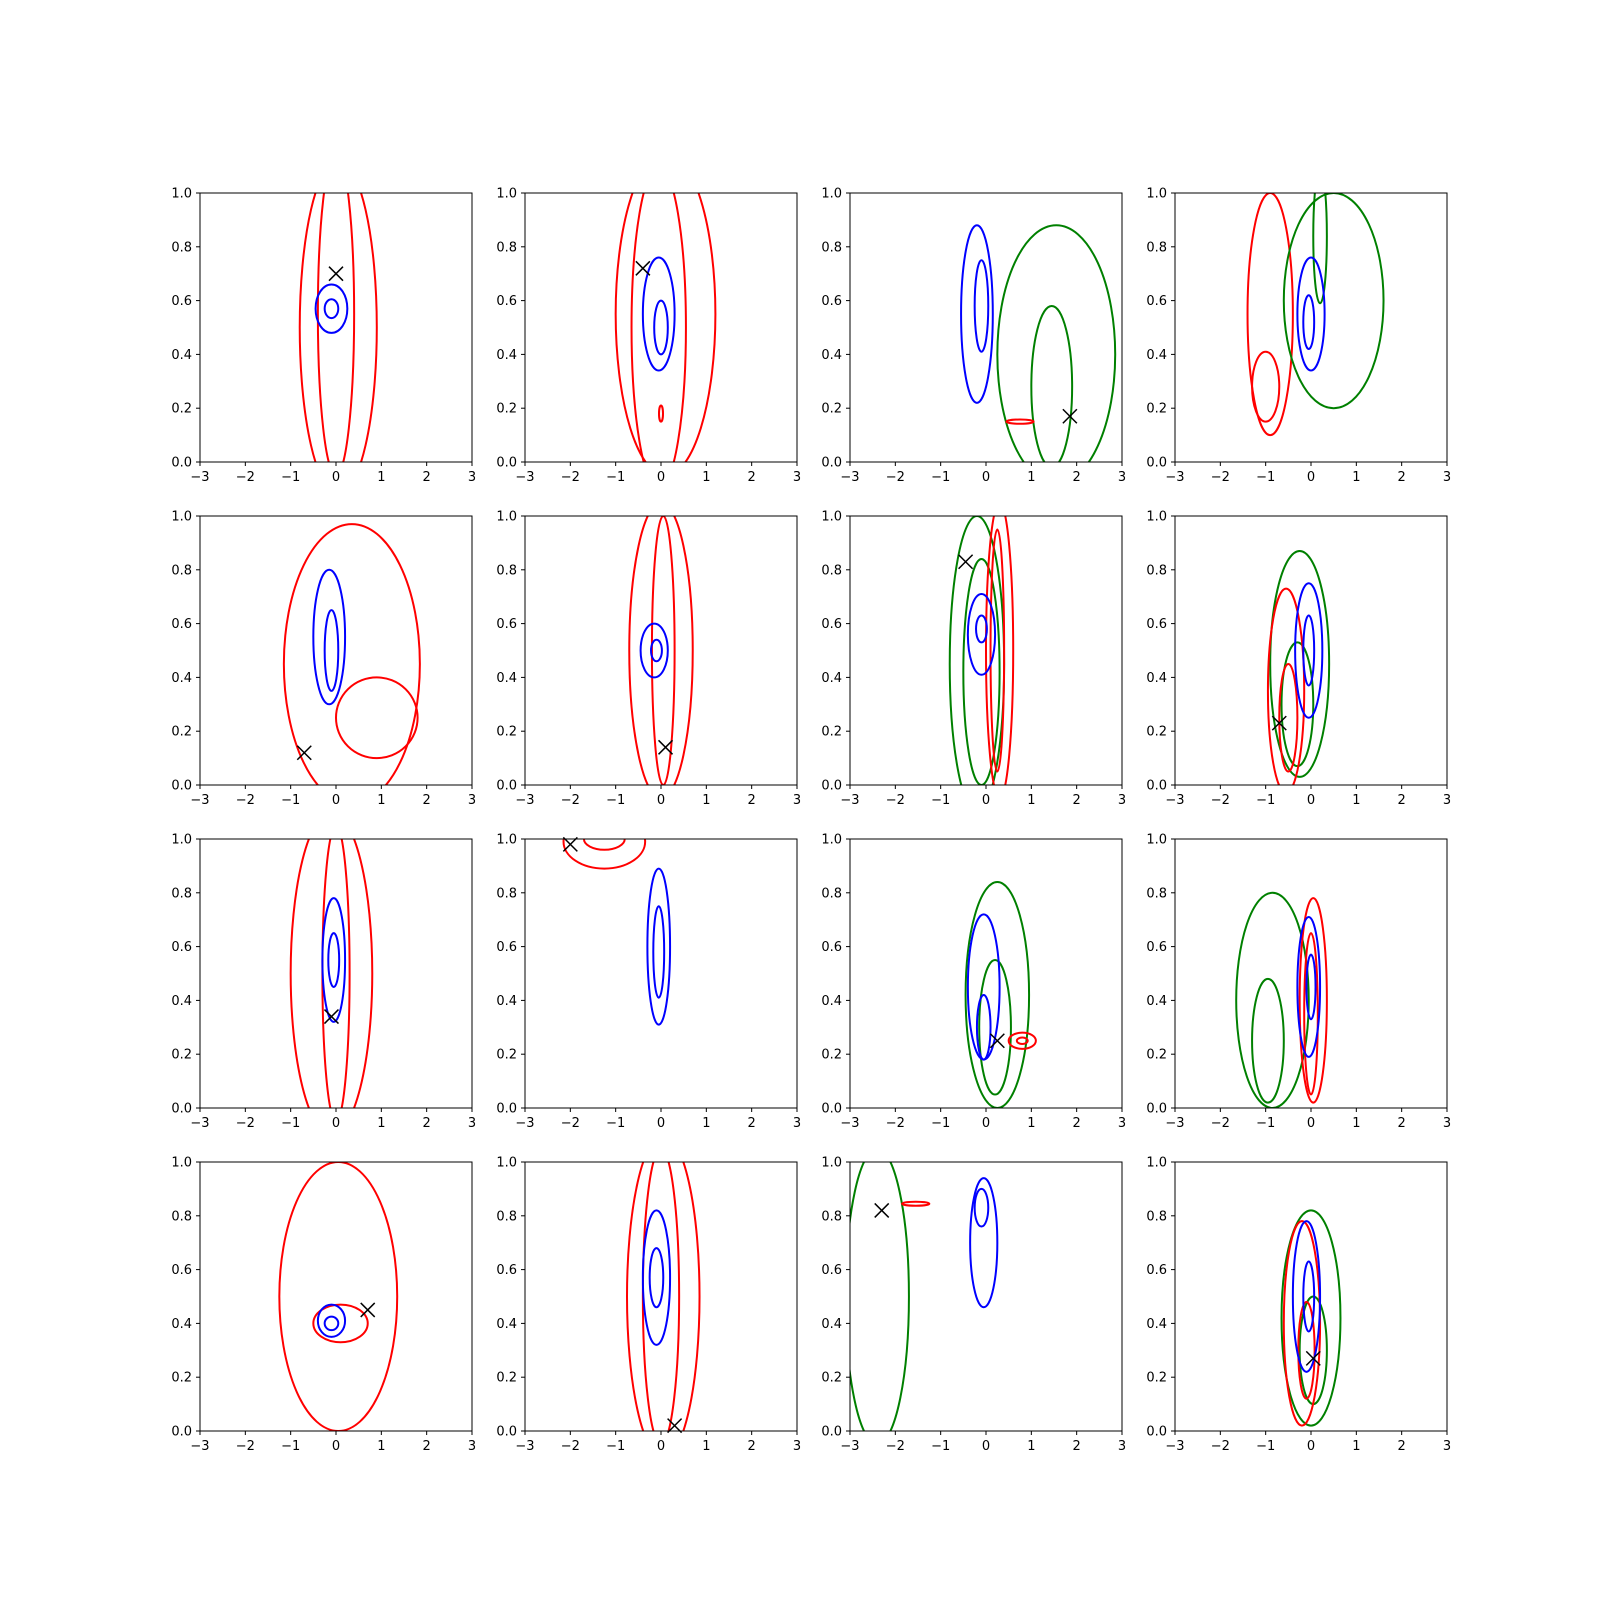 The width and height of the screenshot is (1600, 1600). I want to click on subplot-3-2: −3 −2 −1 0 1 2 3 0.0 0.2 0.4 0.6 0.8 1.0, so click(973, 1305).